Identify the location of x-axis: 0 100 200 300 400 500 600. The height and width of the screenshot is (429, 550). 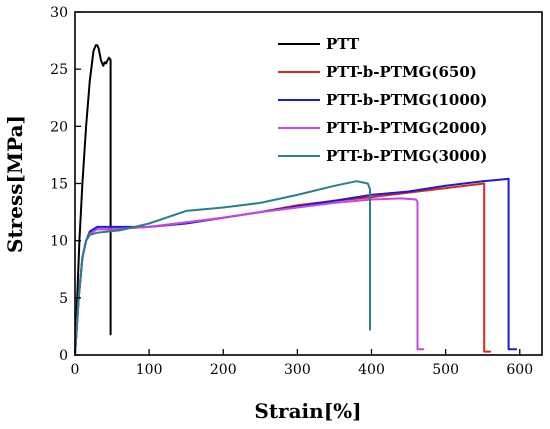
(302, 363).